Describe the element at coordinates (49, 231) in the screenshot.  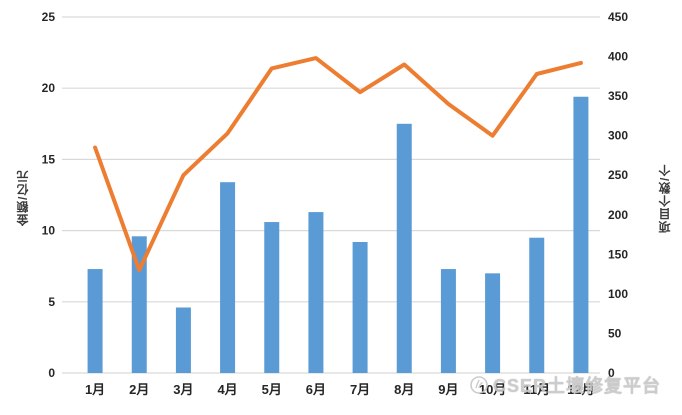
I see `left-axis-tick-label: 10` at that location.